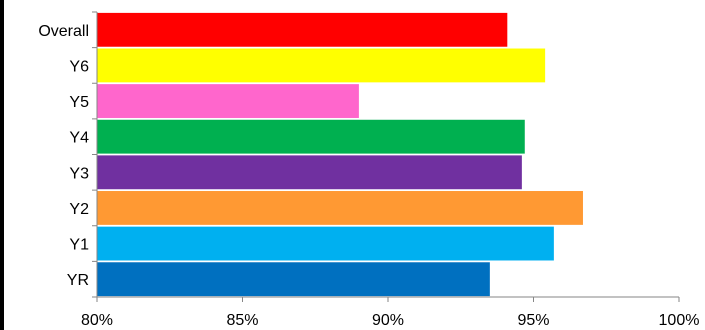  What do you see at coordinates (293, 279) in the screenshot?
I see `bar-yr` at bounding box center [293, 279].